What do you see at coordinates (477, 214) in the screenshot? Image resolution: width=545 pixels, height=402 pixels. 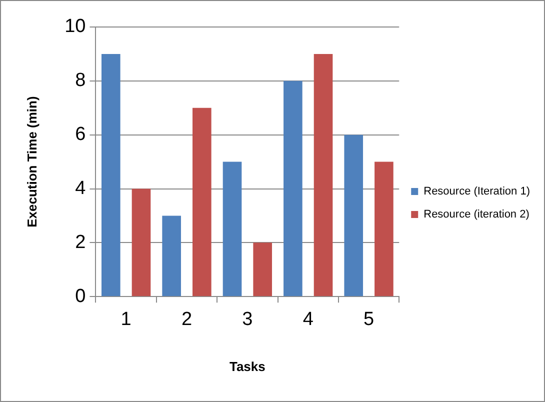 I see `legend-label: Resource (iteration 2)` at bounding box center [477, 214].